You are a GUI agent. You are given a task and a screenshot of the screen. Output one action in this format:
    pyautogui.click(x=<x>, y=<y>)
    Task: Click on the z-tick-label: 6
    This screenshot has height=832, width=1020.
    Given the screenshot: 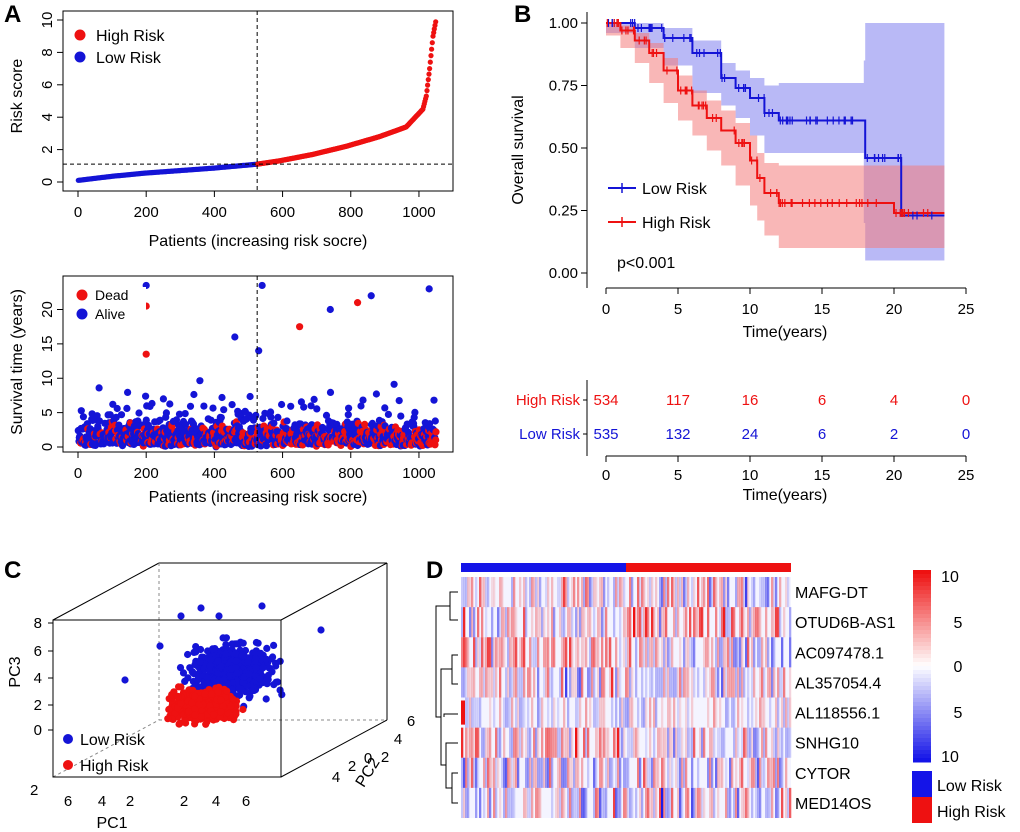 What is the action you would take?
    pyautogui.click(x=38, y=651)
    